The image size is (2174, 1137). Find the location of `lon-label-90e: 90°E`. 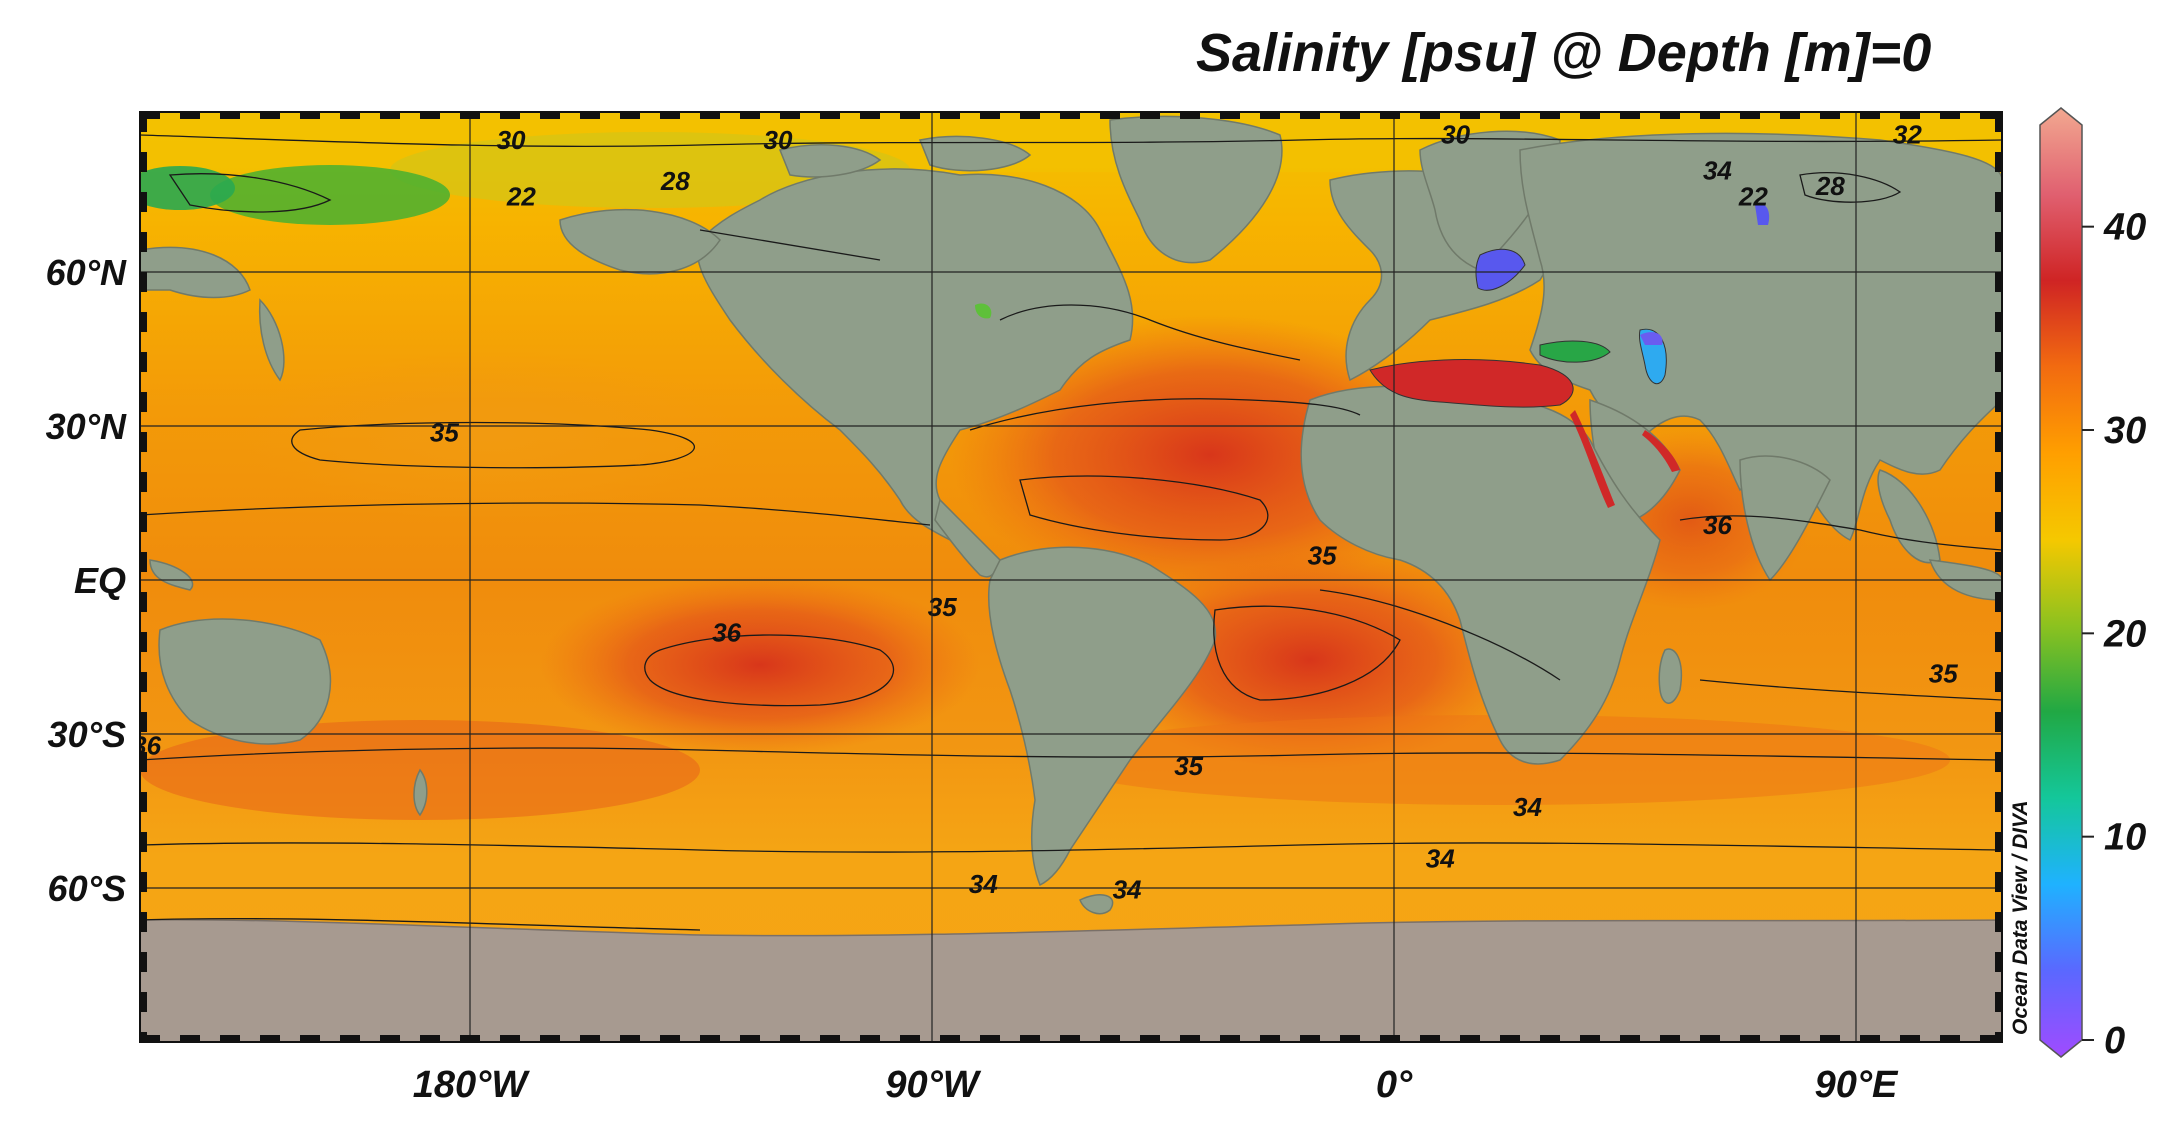

lon-label-90e: 90°E is located at coordinates (1857, 1085).